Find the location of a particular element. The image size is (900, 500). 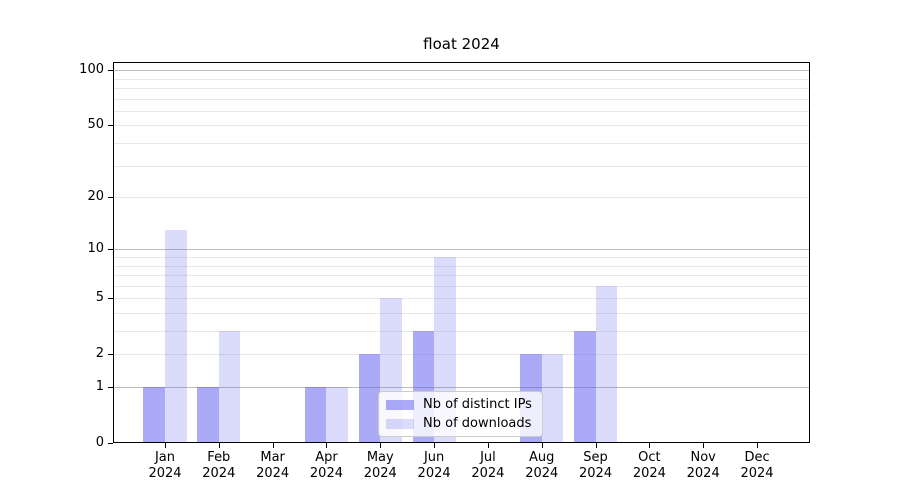

bar-nb-of-downloads-sep is located at coordinates (606, 364).